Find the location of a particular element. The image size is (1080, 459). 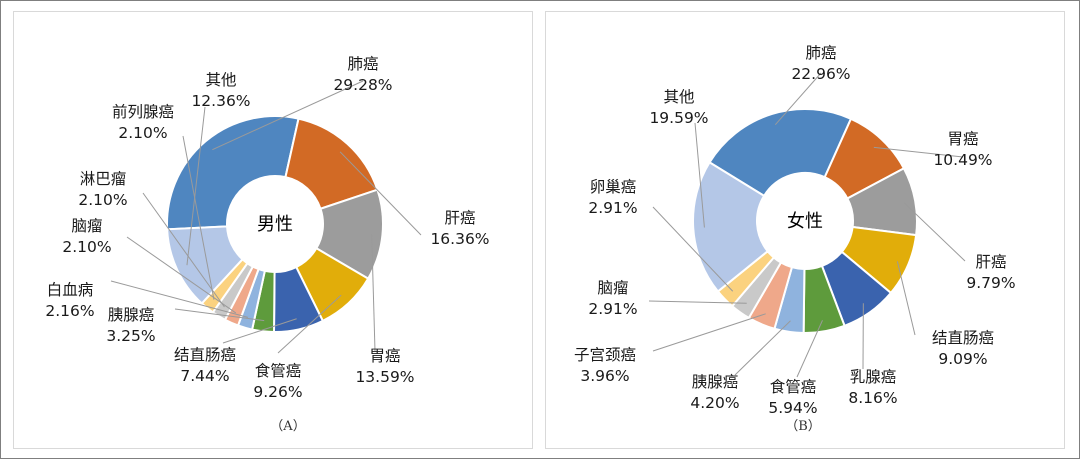

leader-line-子宫颈癌 is located at coordinates (709, 332).